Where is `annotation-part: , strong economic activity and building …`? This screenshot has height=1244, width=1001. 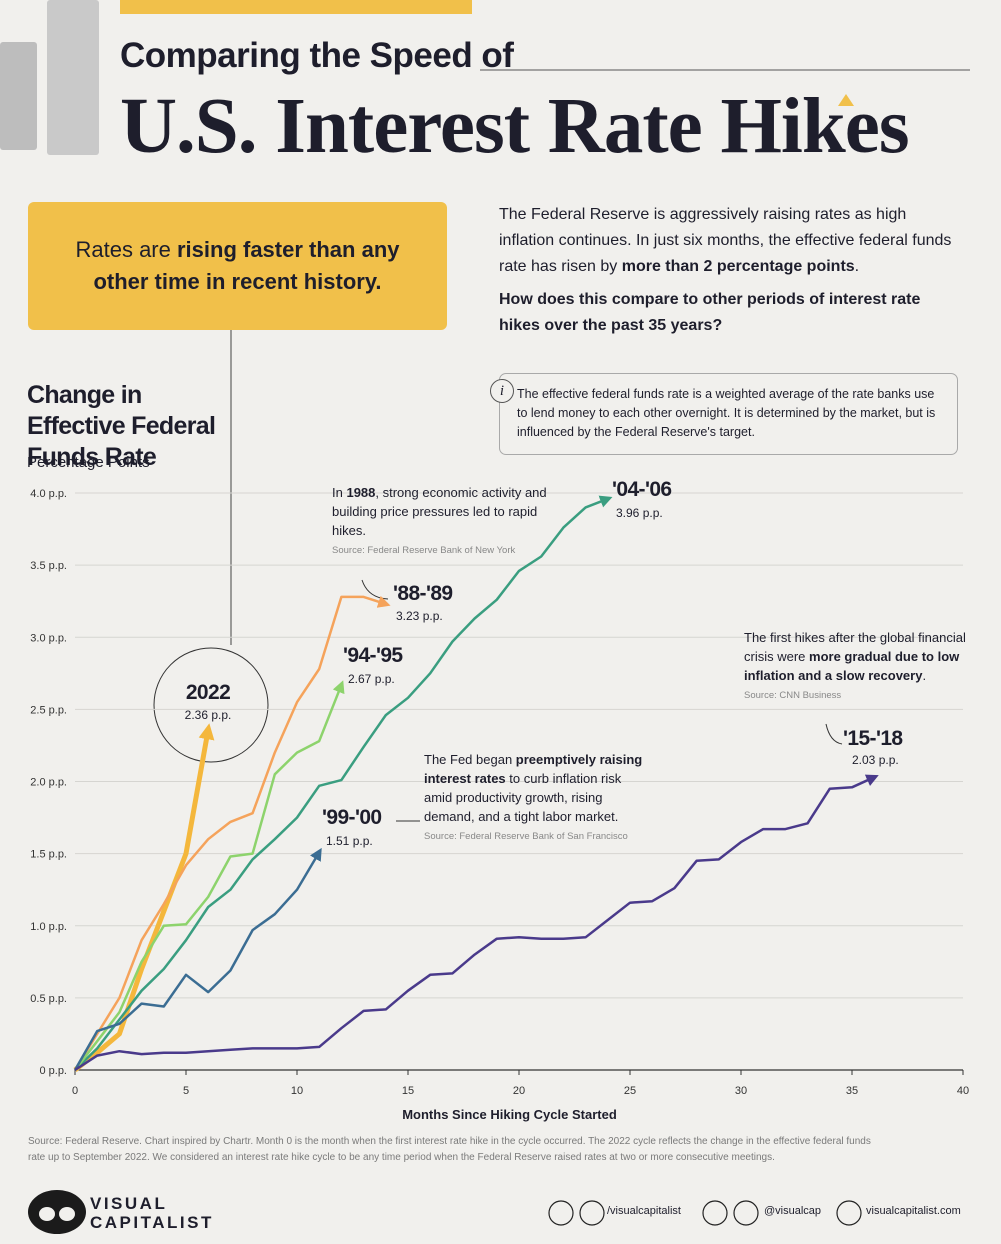
annotation-part: , strong economic activity and building … is located at coordinates (439, 511).